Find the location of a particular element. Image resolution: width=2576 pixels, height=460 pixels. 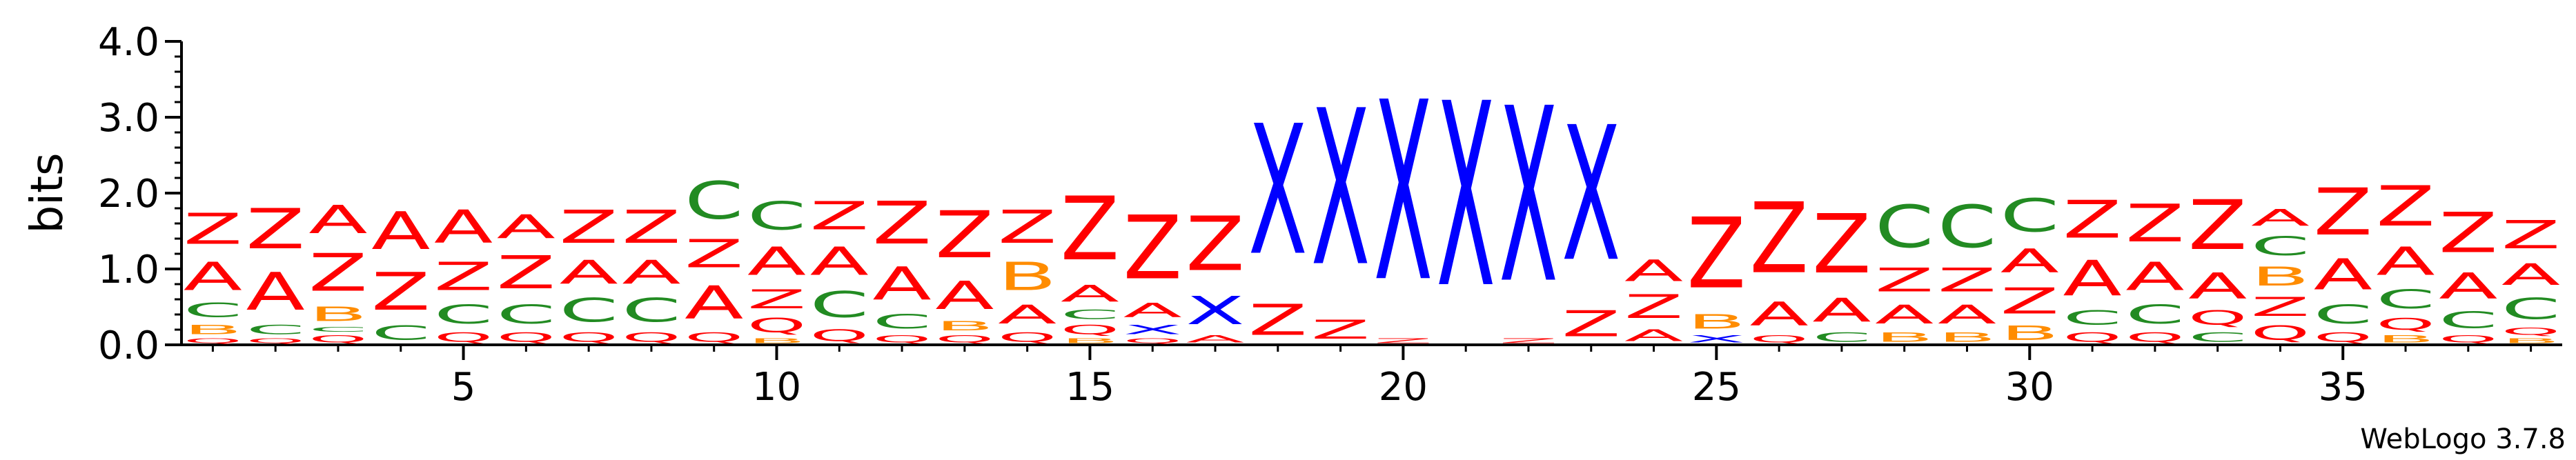

x-tick-label: 15 is located at coordinates (1089, 387).